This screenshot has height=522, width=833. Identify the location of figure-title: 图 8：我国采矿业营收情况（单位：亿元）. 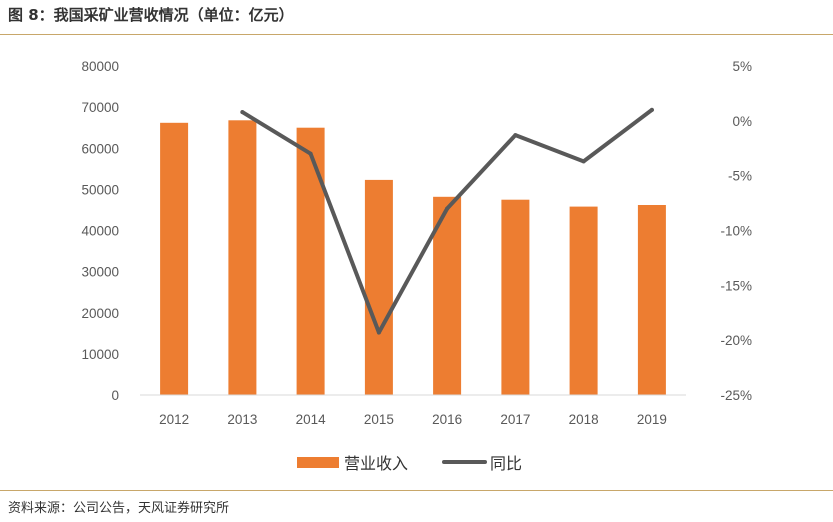
(151, 15).